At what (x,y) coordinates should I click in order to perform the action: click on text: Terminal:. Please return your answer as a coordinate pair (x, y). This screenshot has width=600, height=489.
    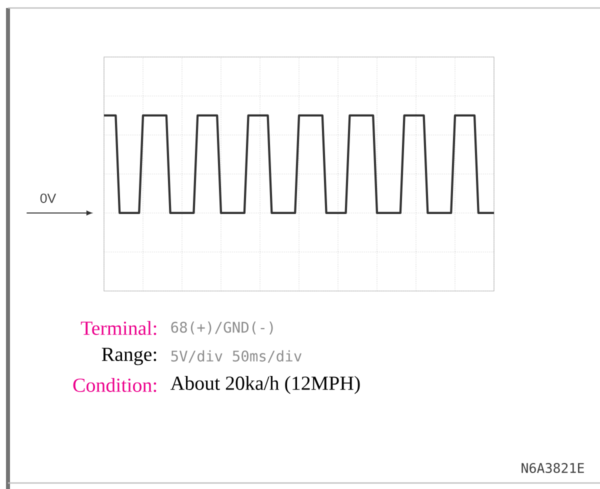
    Looking at the image, I should click on (118, 328).